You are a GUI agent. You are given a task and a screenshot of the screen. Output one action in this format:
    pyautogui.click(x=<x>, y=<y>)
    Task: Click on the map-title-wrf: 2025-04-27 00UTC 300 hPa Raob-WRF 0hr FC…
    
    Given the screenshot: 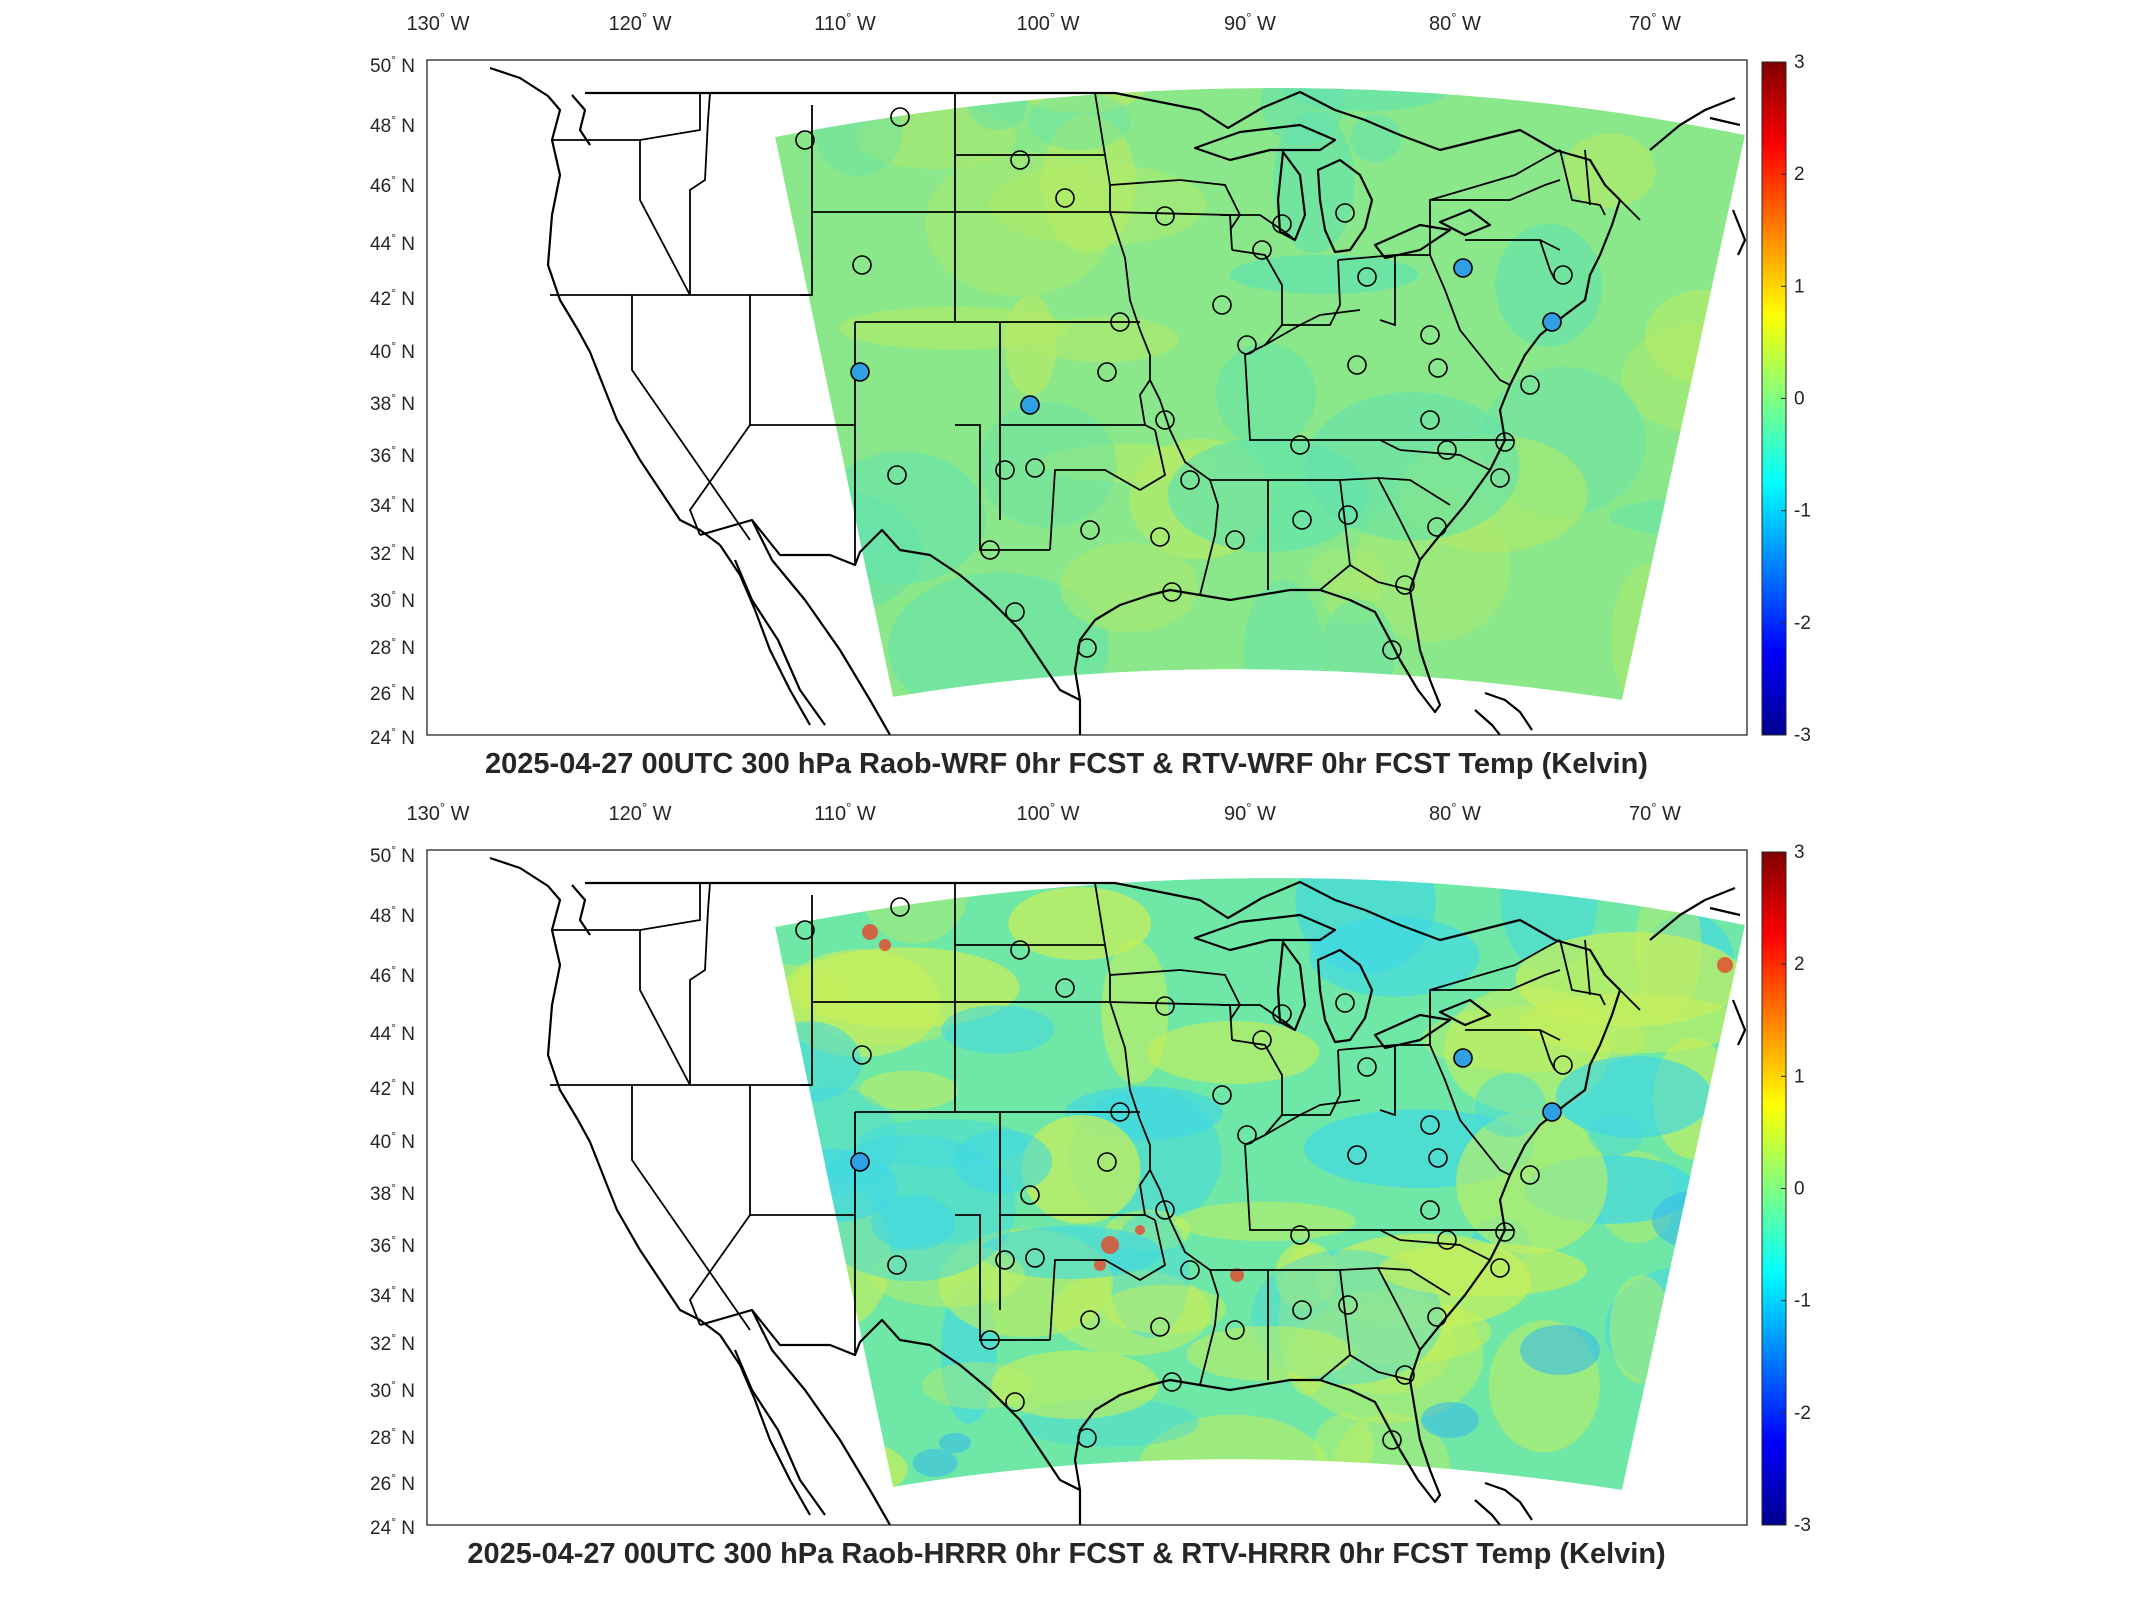 What is the action you would take?
    pyautogui.click(x=1066, y=764)
    